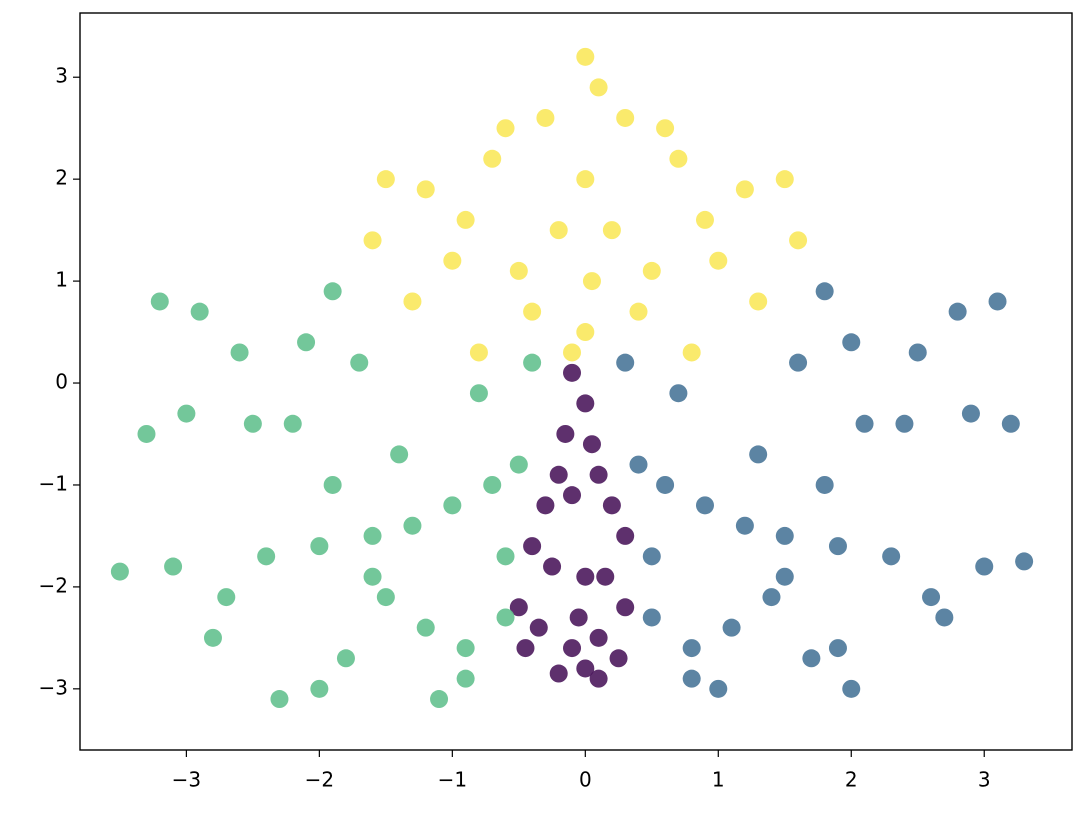 This screenshot has width=1084, height=818. What do you see at coordinates (61, 178) in the screenshot?
I see `y-tick-label: 2` at bounding box center [61, 178].